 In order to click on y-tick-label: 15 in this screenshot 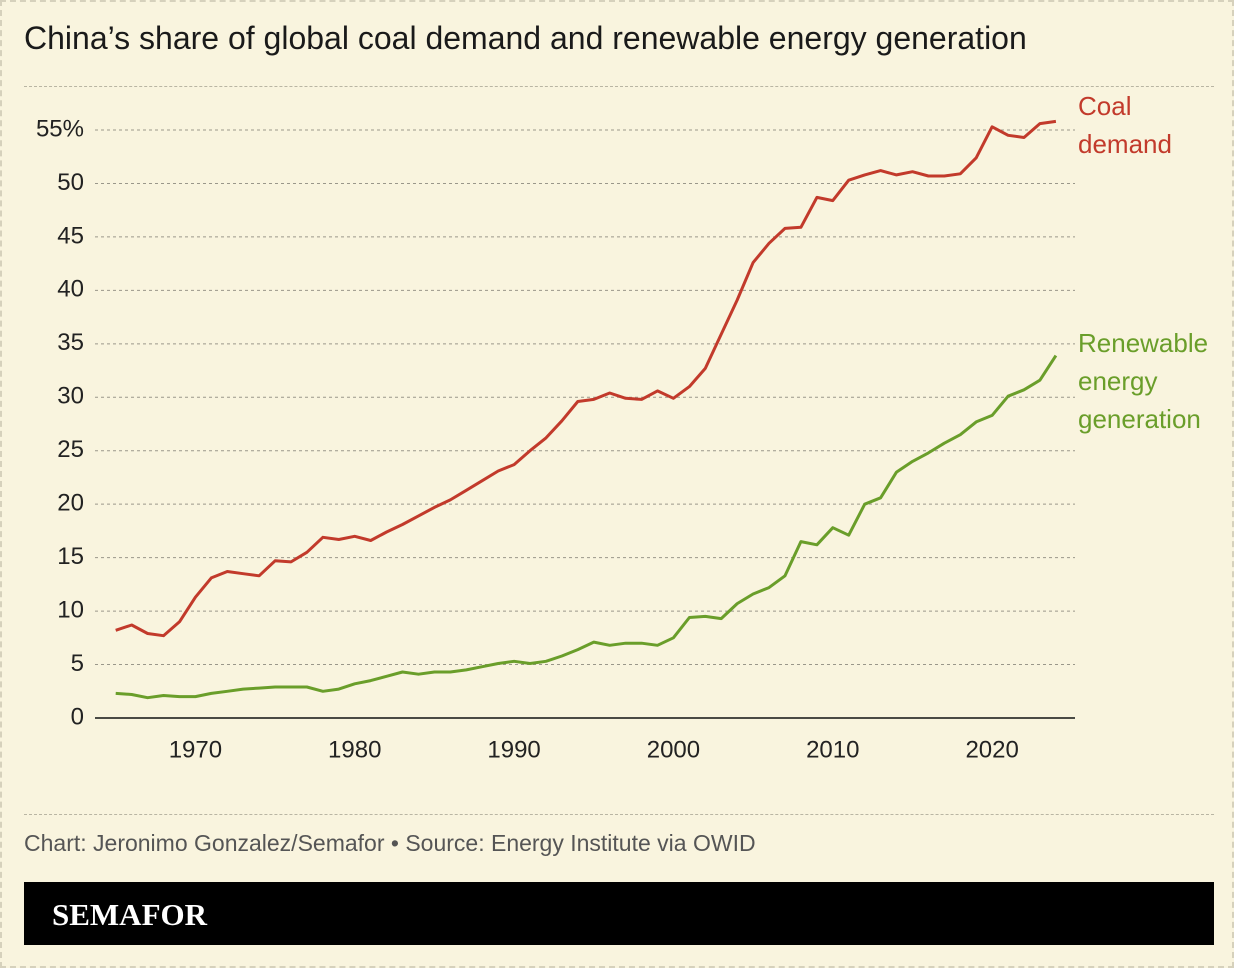, I will do `click(70, 556)`.